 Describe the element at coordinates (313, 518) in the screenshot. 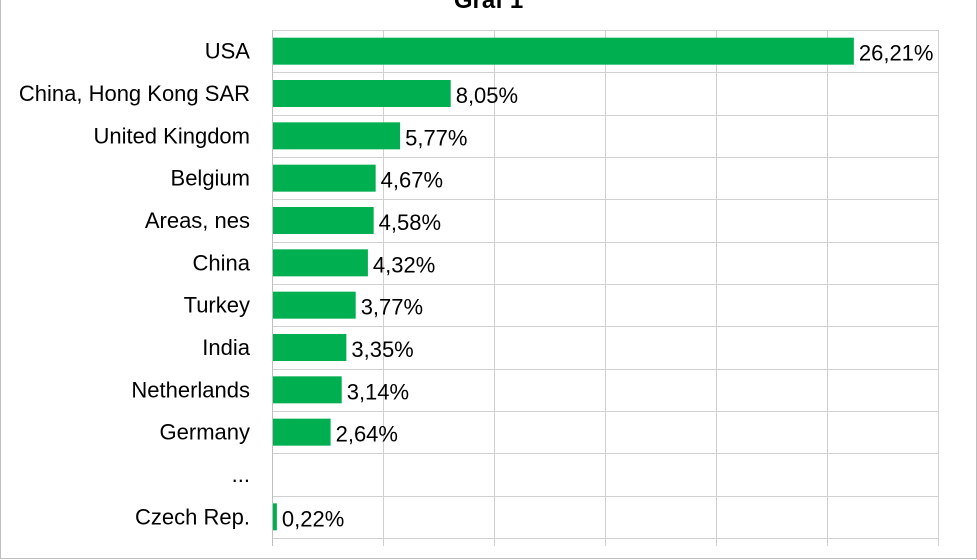

I see `data-label: 0,22%` at that location.